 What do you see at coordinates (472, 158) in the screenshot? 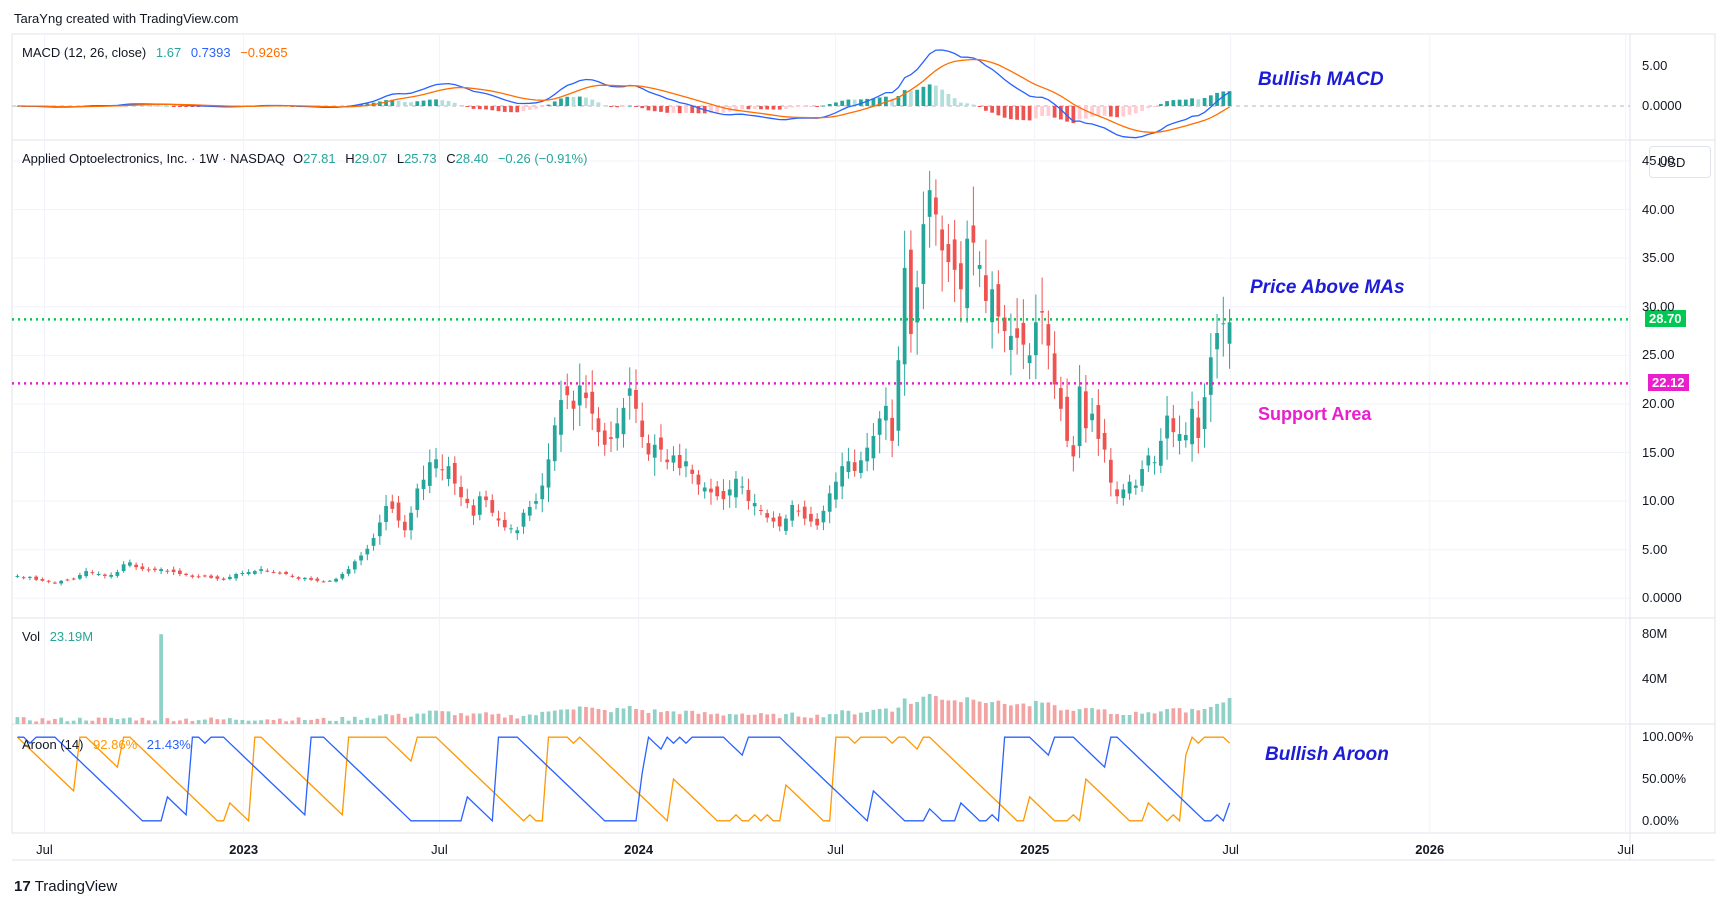
I see `close-value: 28.40` at bounding box center [472, 158].